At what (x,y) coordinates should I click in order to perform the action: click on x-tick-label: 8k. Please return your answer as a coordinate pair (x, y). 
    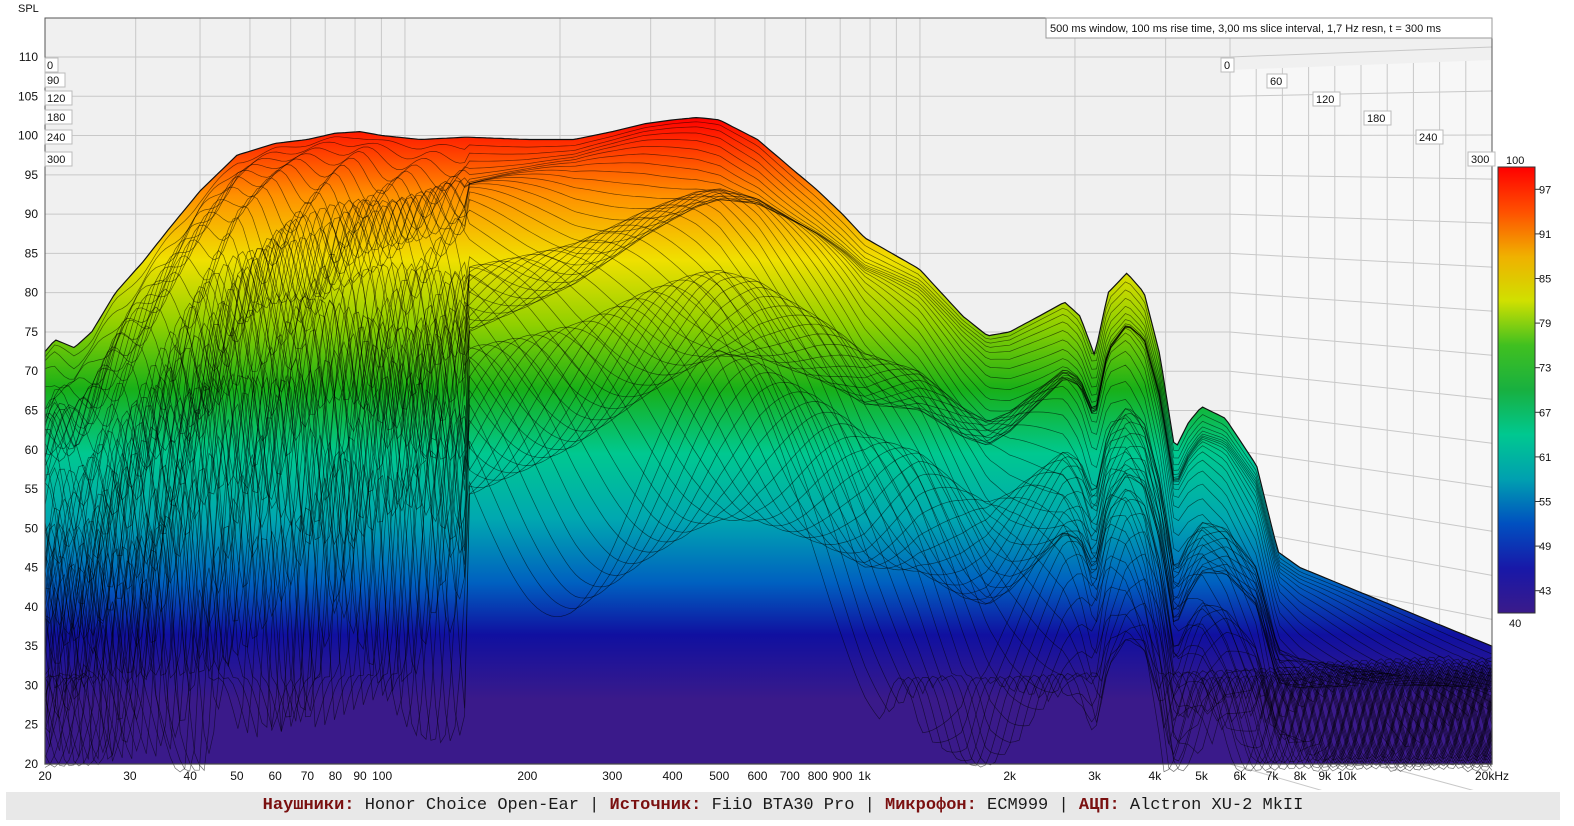
    Looking at the image, I should click on (1301, 776).